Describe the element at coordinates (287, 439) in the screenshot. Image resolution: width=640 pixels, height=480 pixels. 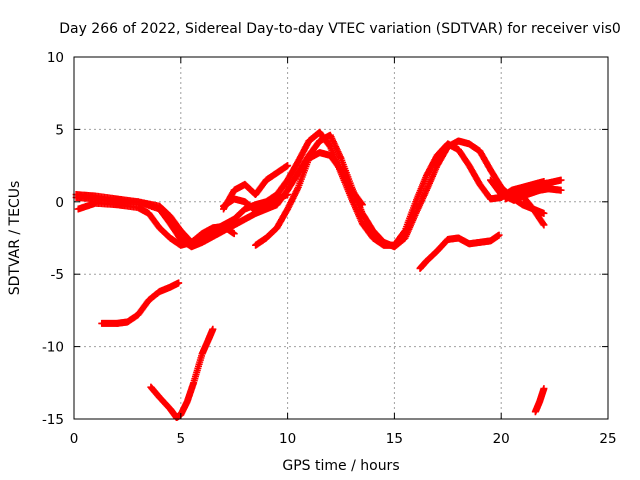
I see `x-tick-label: 10` at that location.